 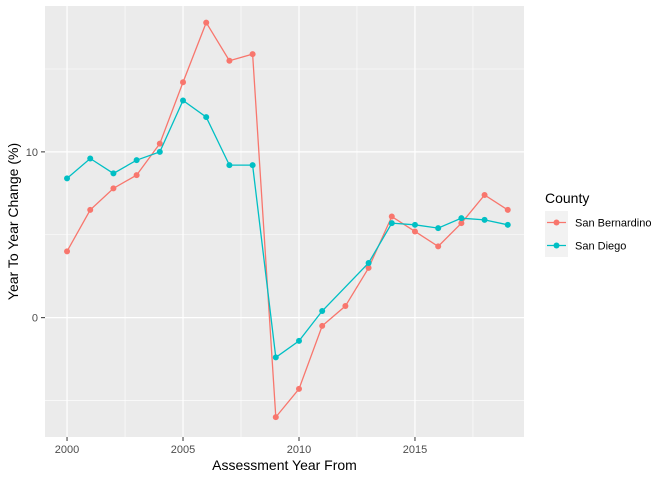 I want to click on legend-item-san-bernardino: San Bernardino, so click(x=598, y=222).